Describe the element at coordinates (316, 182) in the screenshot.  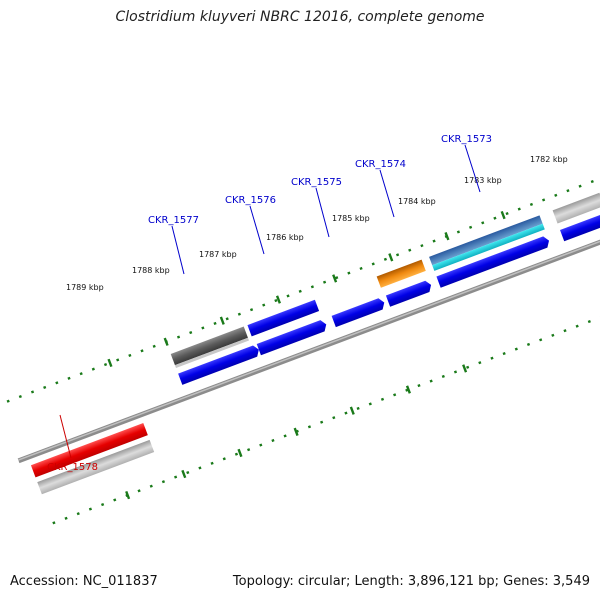
I see `gene-label-ckr-1575: CKR_1575` at that location.